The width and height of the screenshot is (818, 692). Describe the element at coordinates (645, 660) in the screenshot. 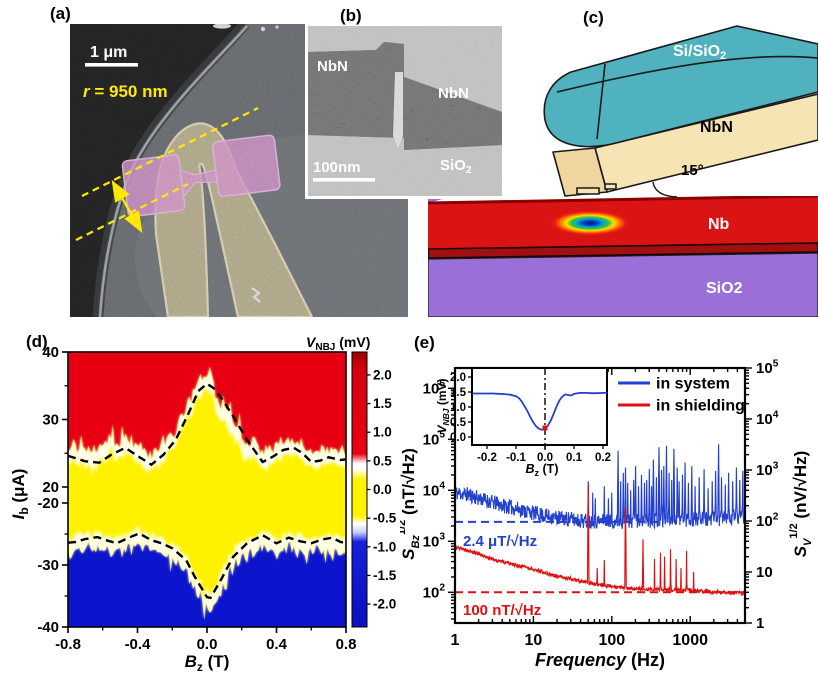

I see `label-part: (Hz)` at that location.